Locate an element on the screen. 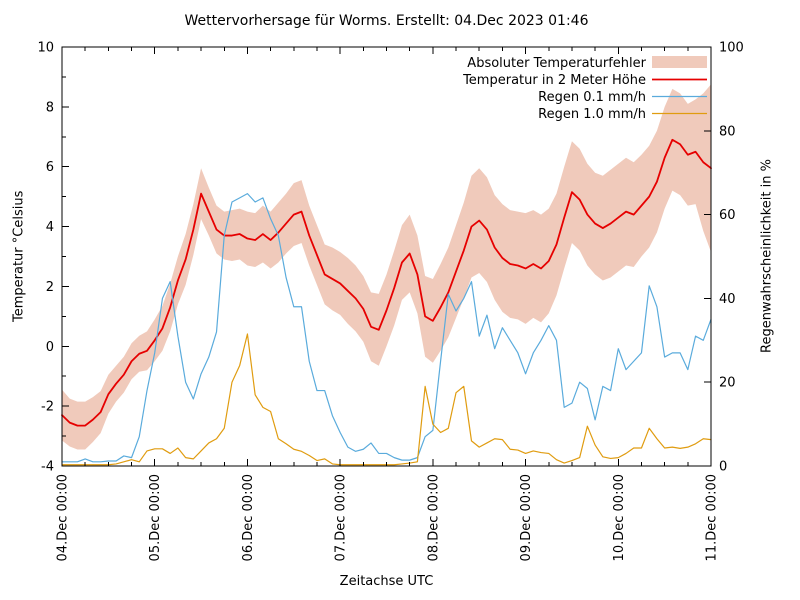  y-left-tick-label: 6 is located at coordinates (50, 167).